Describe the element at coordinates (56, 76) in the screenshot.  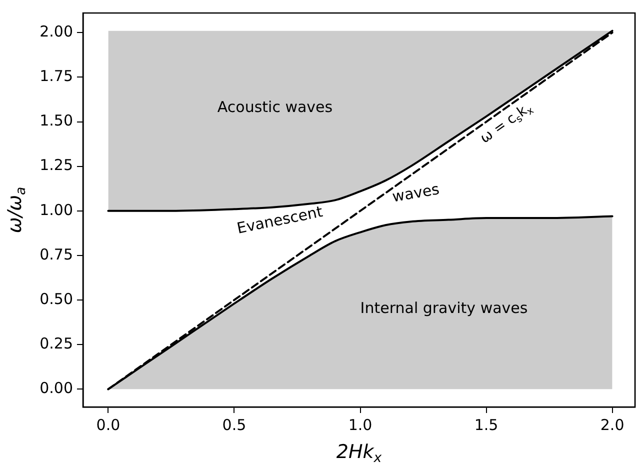
I see `y-tick-label: 1.75` at that location.